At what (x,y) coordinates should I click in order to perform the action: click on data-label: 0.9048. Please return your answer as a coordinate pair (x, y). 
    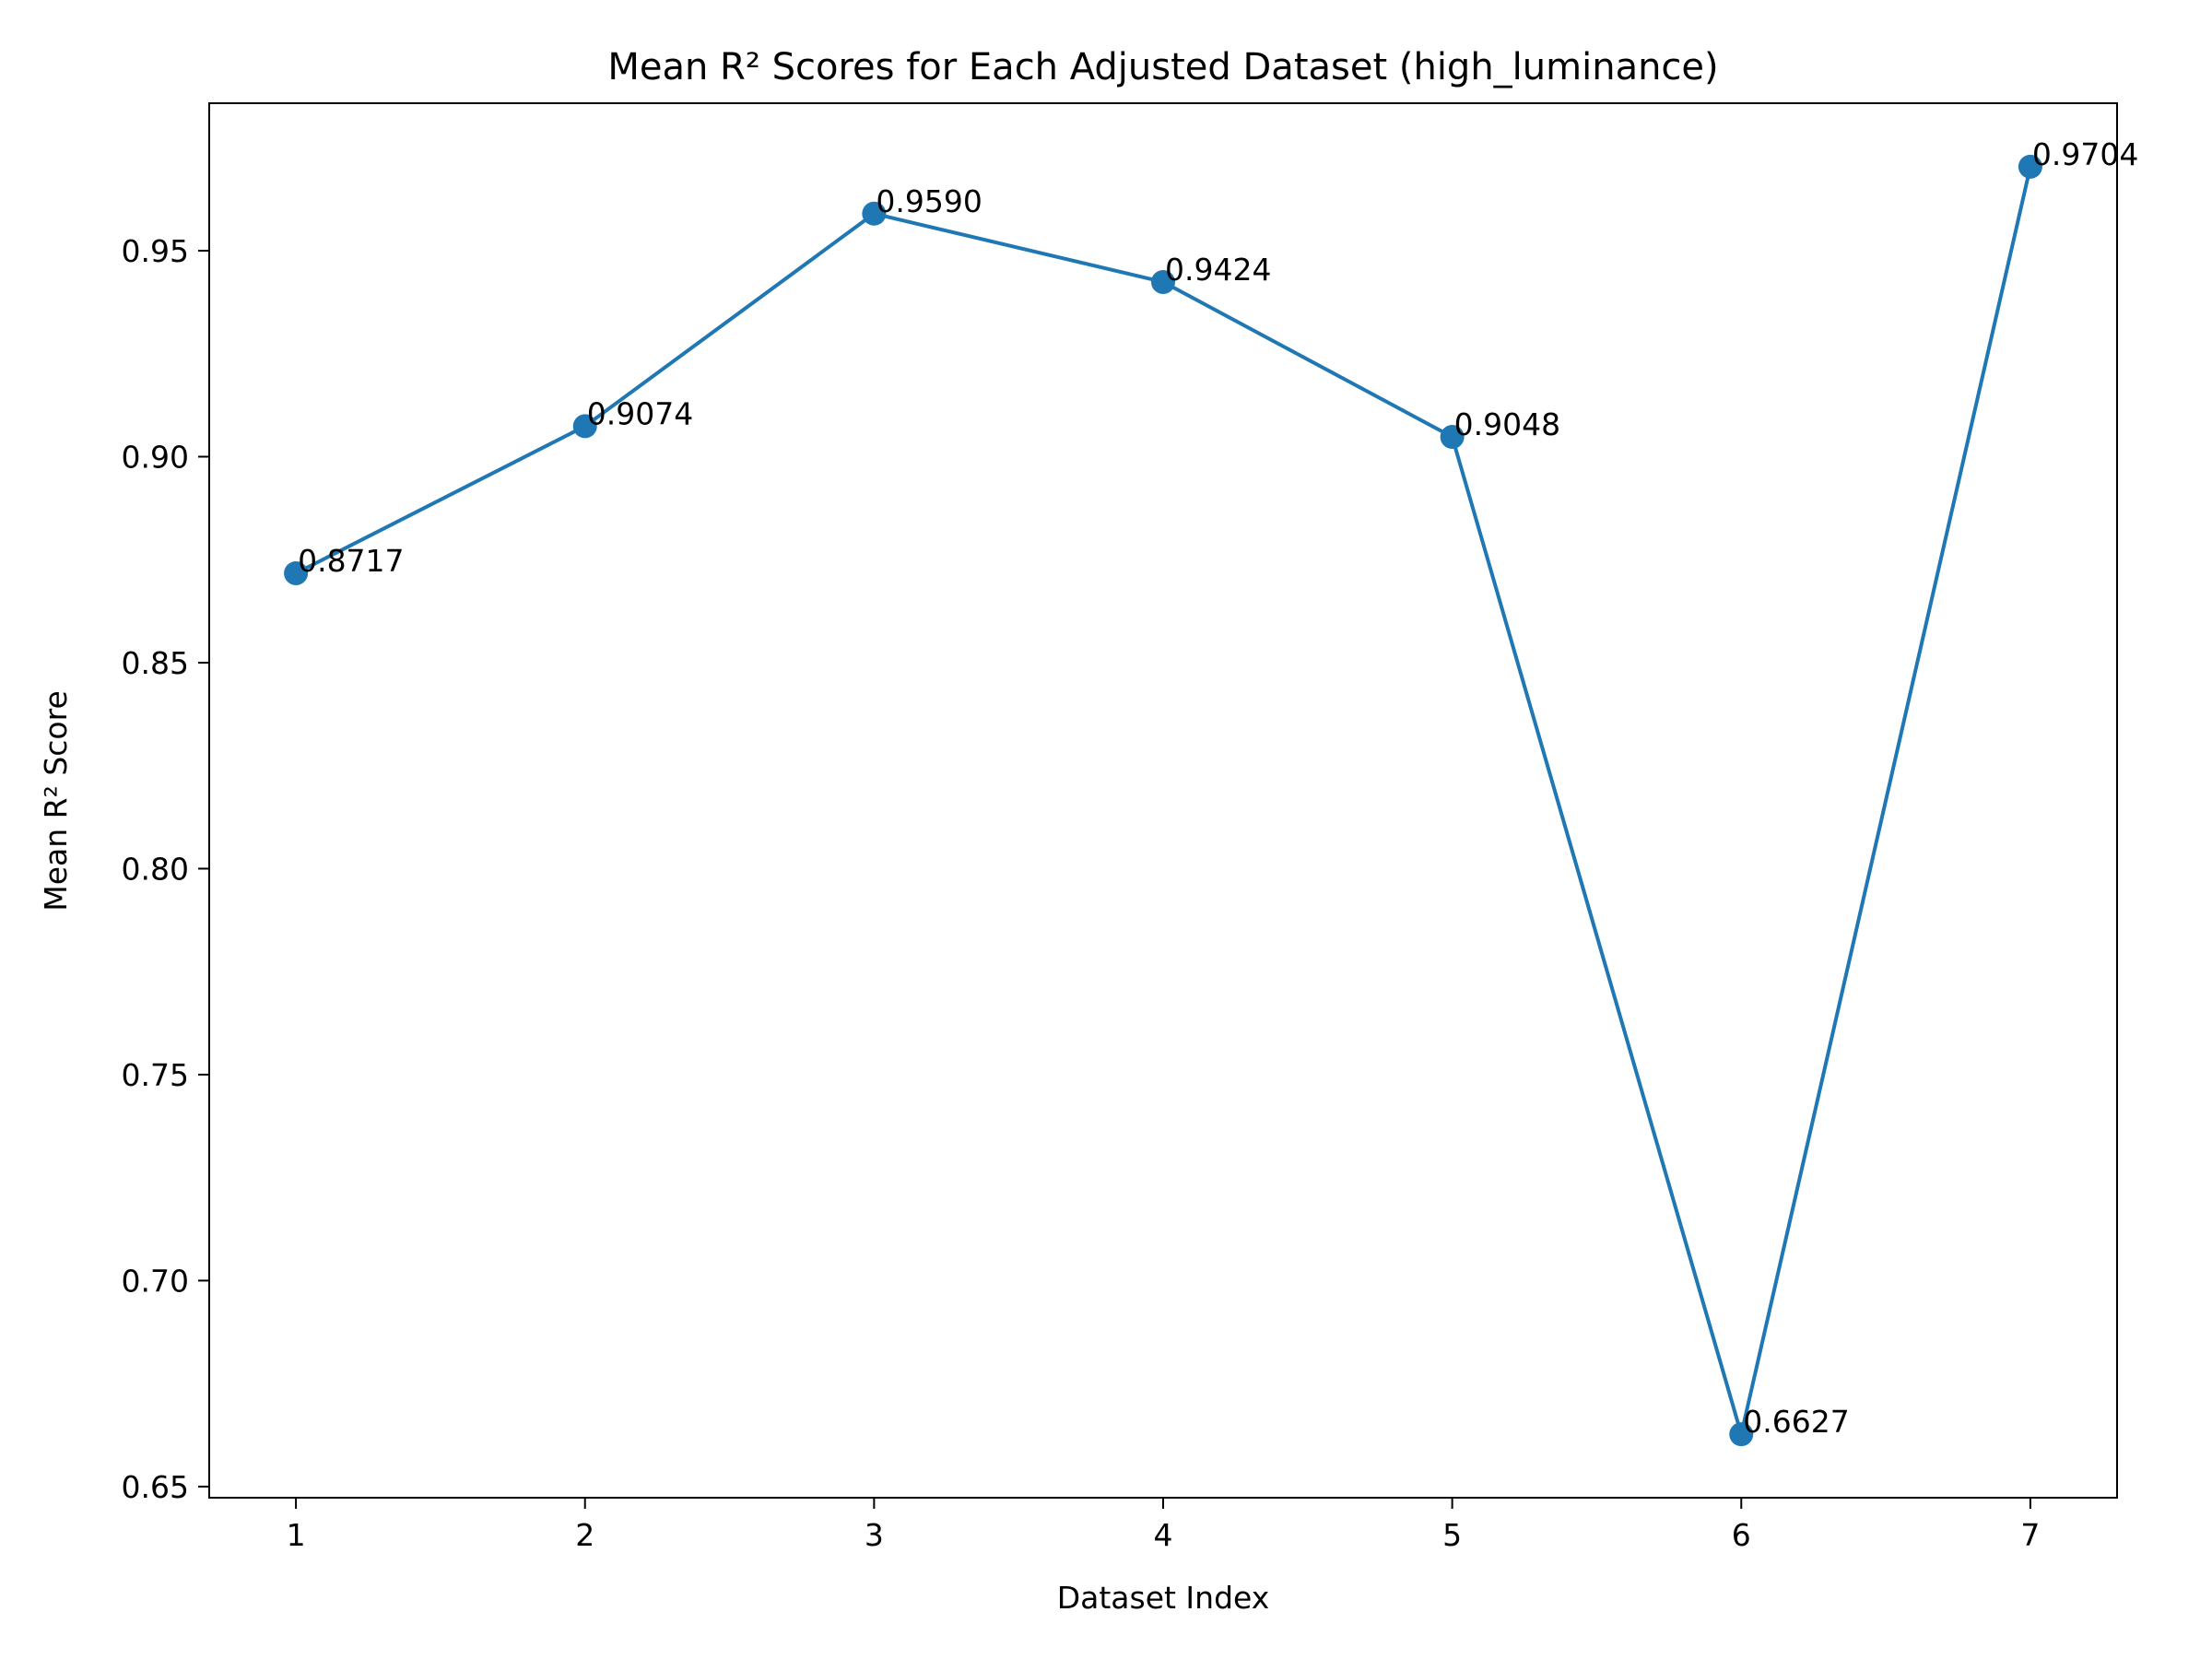
    Looking at the image, I should click on (1507, 424).